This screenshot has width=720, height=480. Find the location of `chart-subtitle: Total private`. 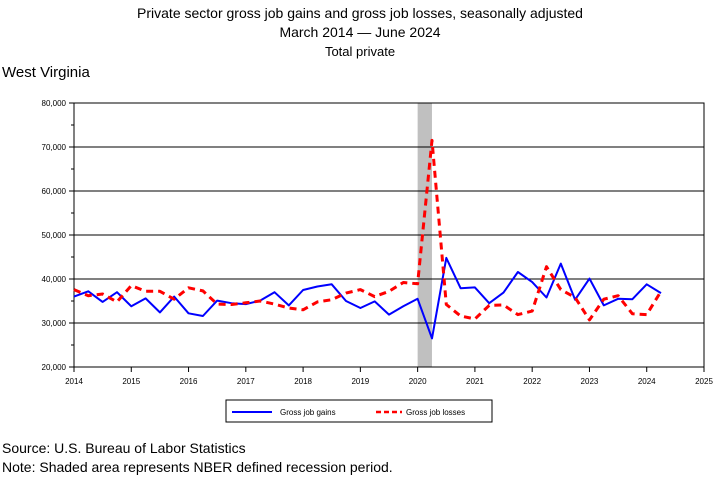

chart-subtitle: Total private is located at coordinates (360, 51).